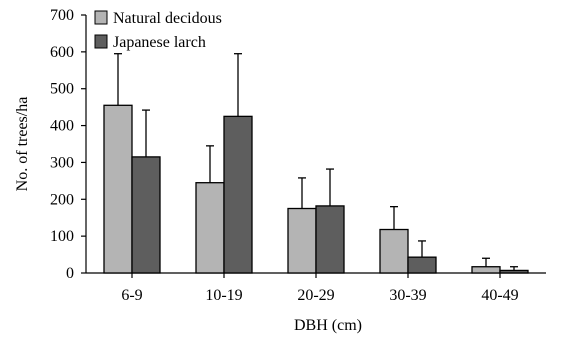  What do you see at coordinates (62, 162) in the screenshot?
I see `y-tick-label: 300` at bounding box center [62, 162].